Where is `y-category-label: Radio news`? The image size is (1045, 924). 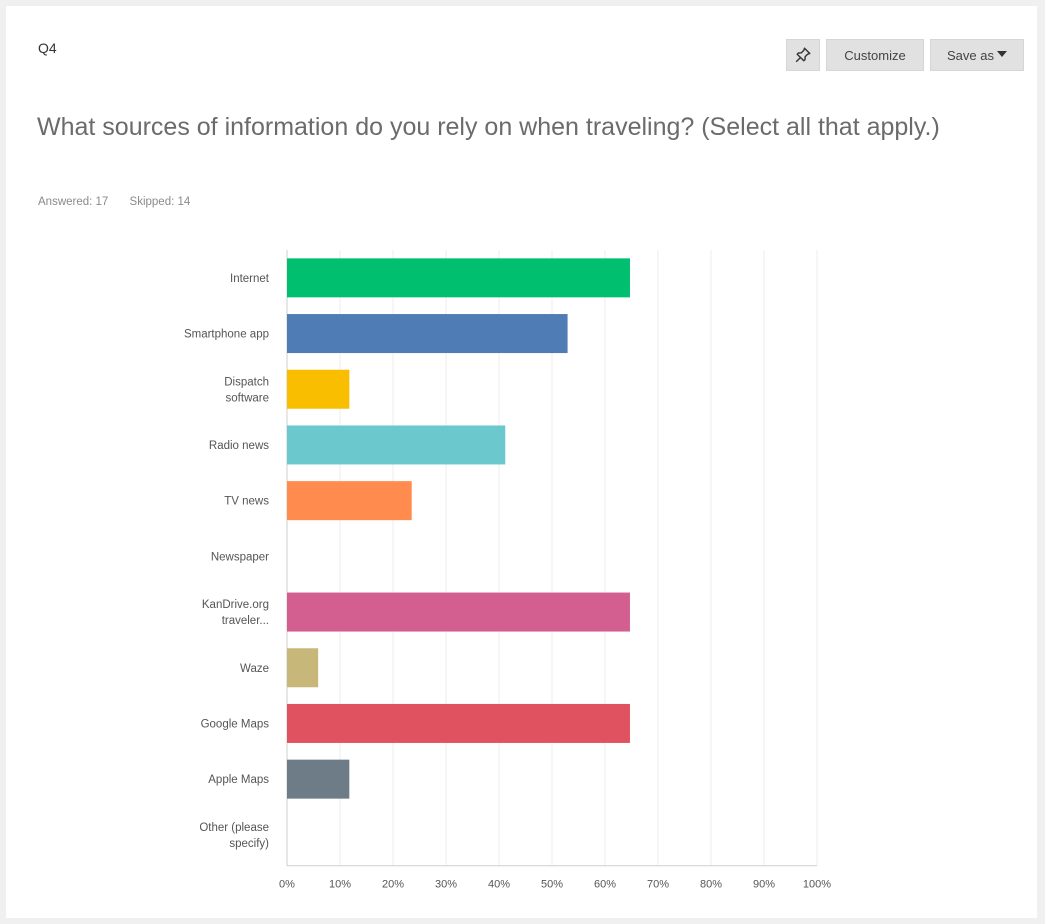
y-category-label: Radio news is located at coordinates (239, 446).